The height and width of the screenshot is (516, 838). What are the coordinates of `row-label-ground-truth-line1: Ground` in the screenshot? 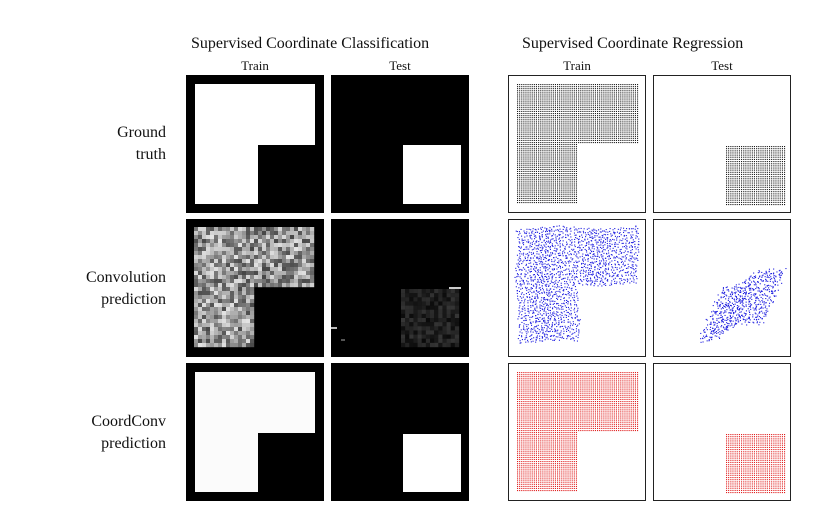 It's located at (141, 132).